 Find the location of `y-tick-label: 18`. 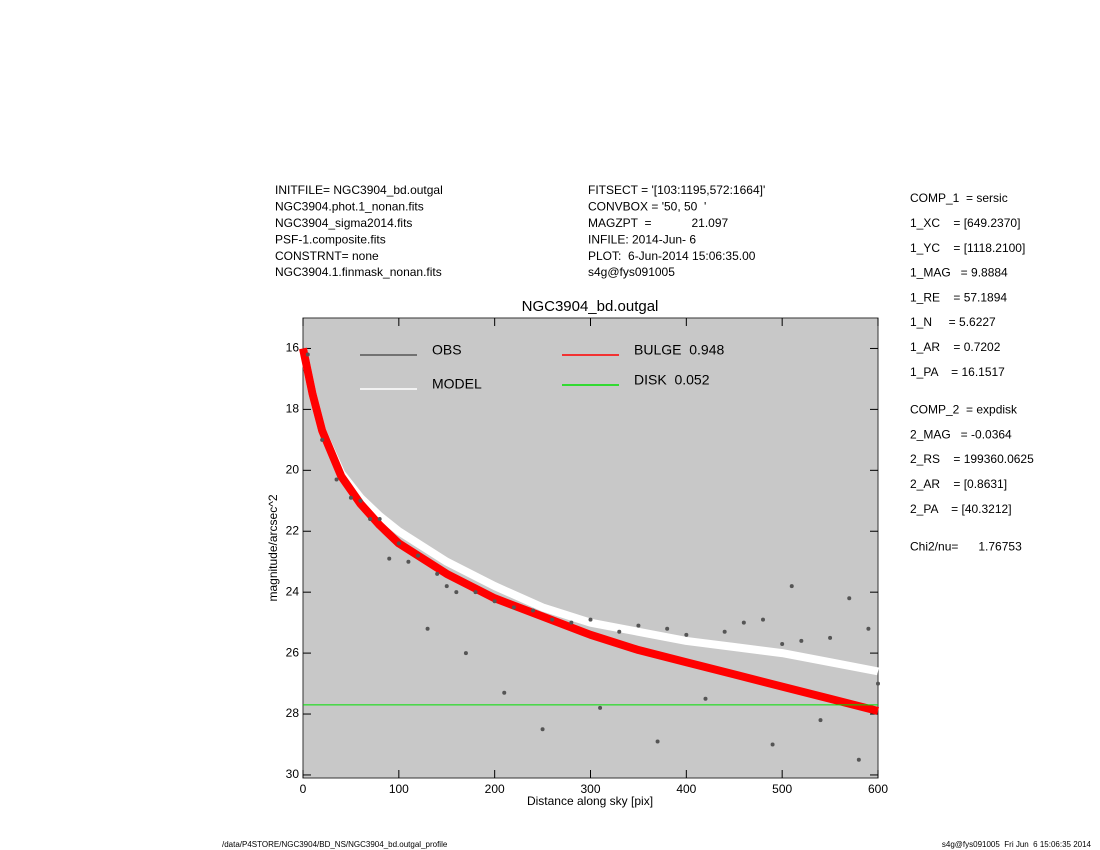

y-tick-label: 18 is located at coordinates (293, 409).